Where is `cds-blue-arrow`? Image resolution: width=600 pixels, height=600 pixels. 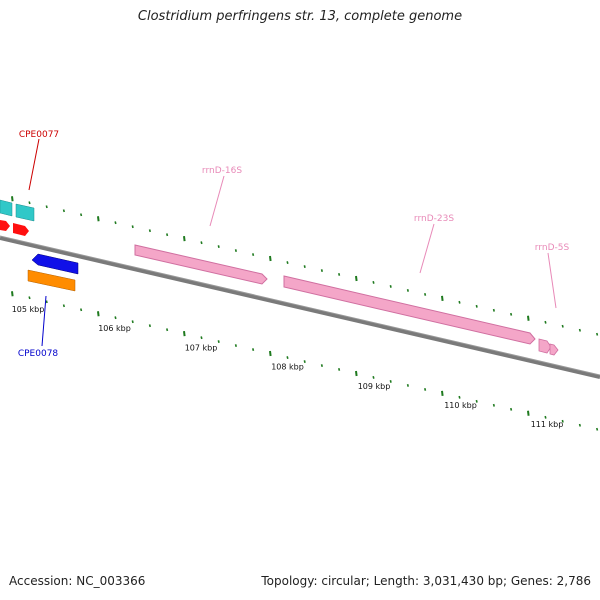
cds-blue-arrow is located at coordinates (55, 264).